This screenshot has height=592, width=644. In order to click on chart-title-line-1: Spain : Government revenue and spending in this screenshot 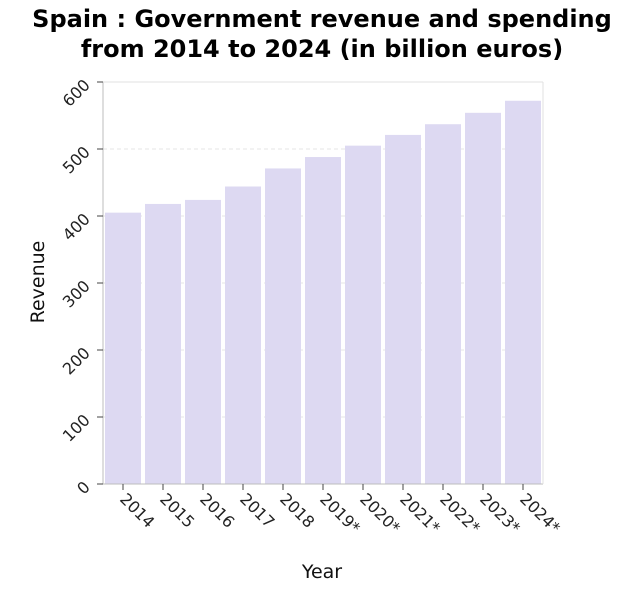, I will do `click(322, 19)`.